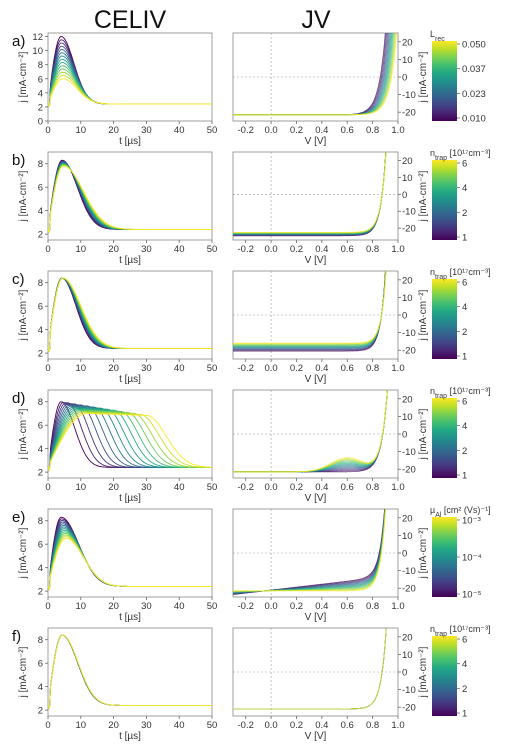 This screenshot has width=511, height=752. What do you see at coordinates (464, 426) in the screenshot?
I see `colorbar-tick-label: 4` at bounding box center [464, 426].